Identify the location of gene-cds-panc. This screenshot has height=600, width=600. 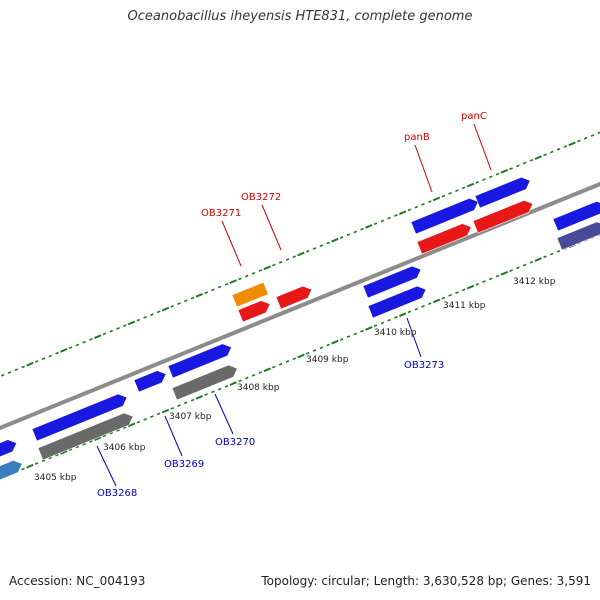
(503, 216).